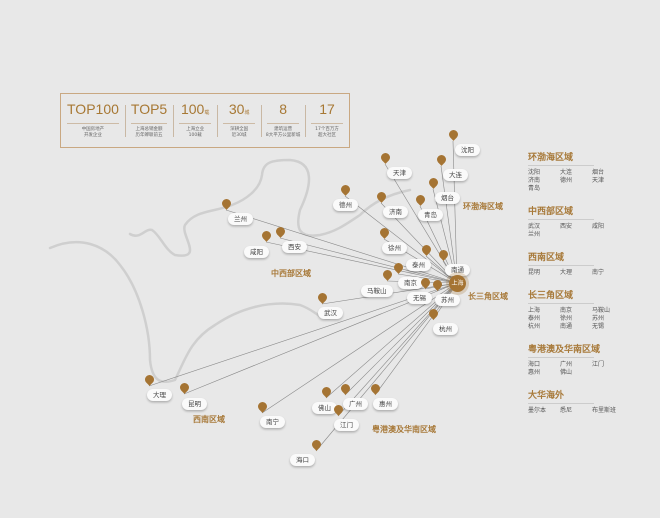  I want to click on region-city-list: 昆明 大理 南宁, so click(583, 273).